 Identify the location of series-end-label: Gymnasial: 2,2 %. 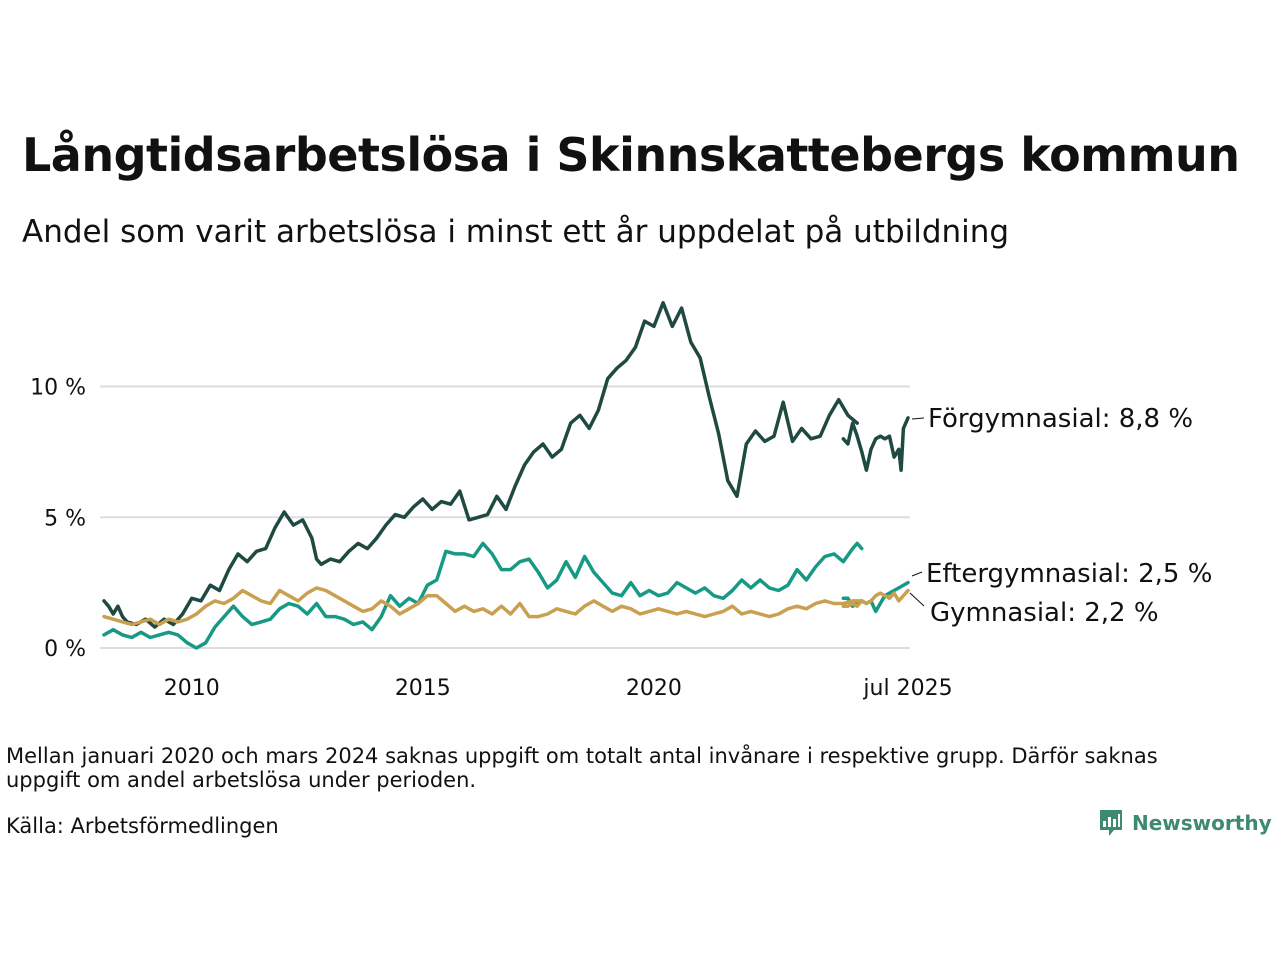
(1044, 613).